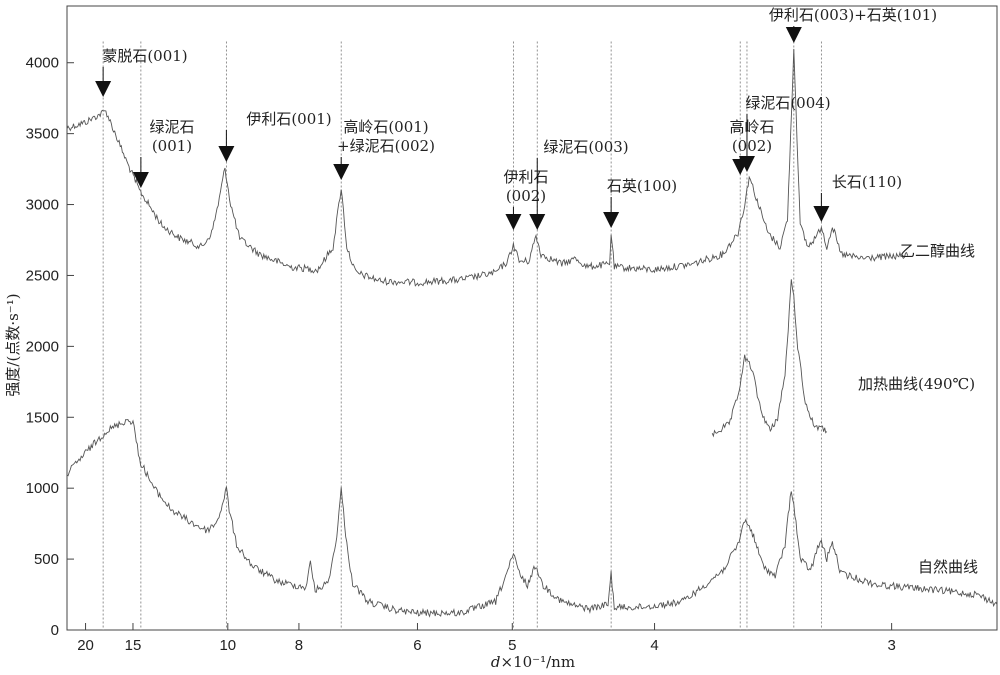  I want to click on x-tick-label: 6, so click(417, 645).